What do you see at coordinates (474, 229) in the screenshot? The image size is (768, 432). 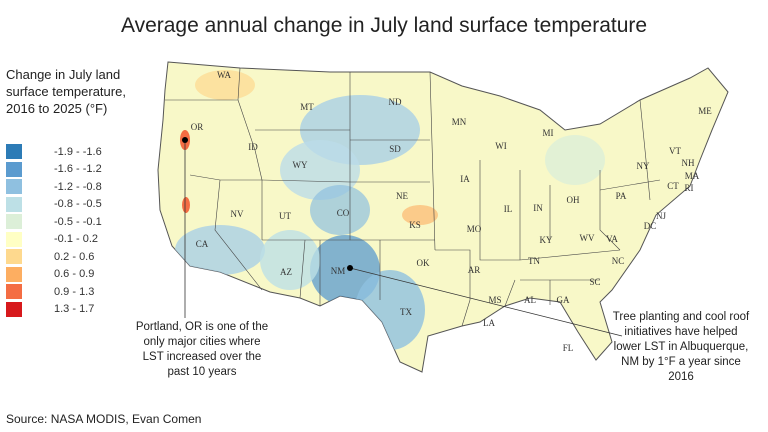 I see `state-label-mo: MO` at bounding box center [474, 229].